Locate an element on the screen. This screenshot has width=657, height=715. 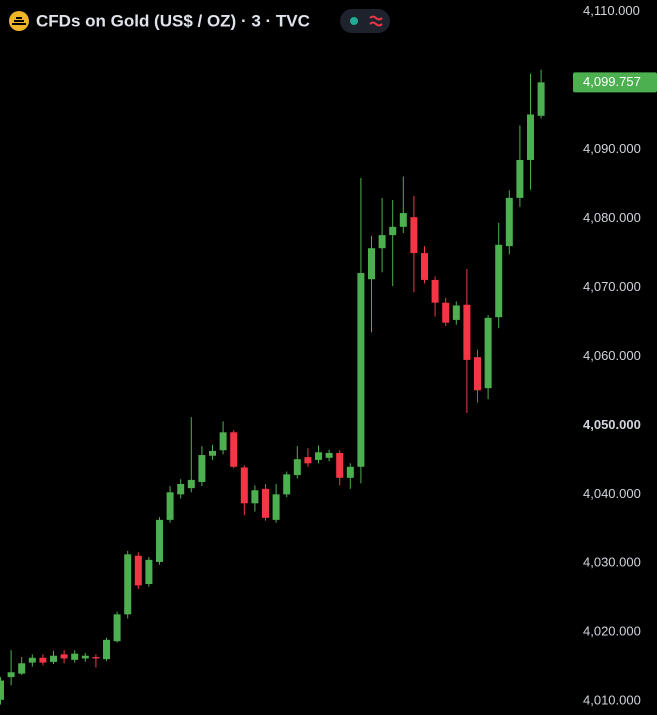
y-tick-label: 4,090.000 is located at coordinates (612, 148).